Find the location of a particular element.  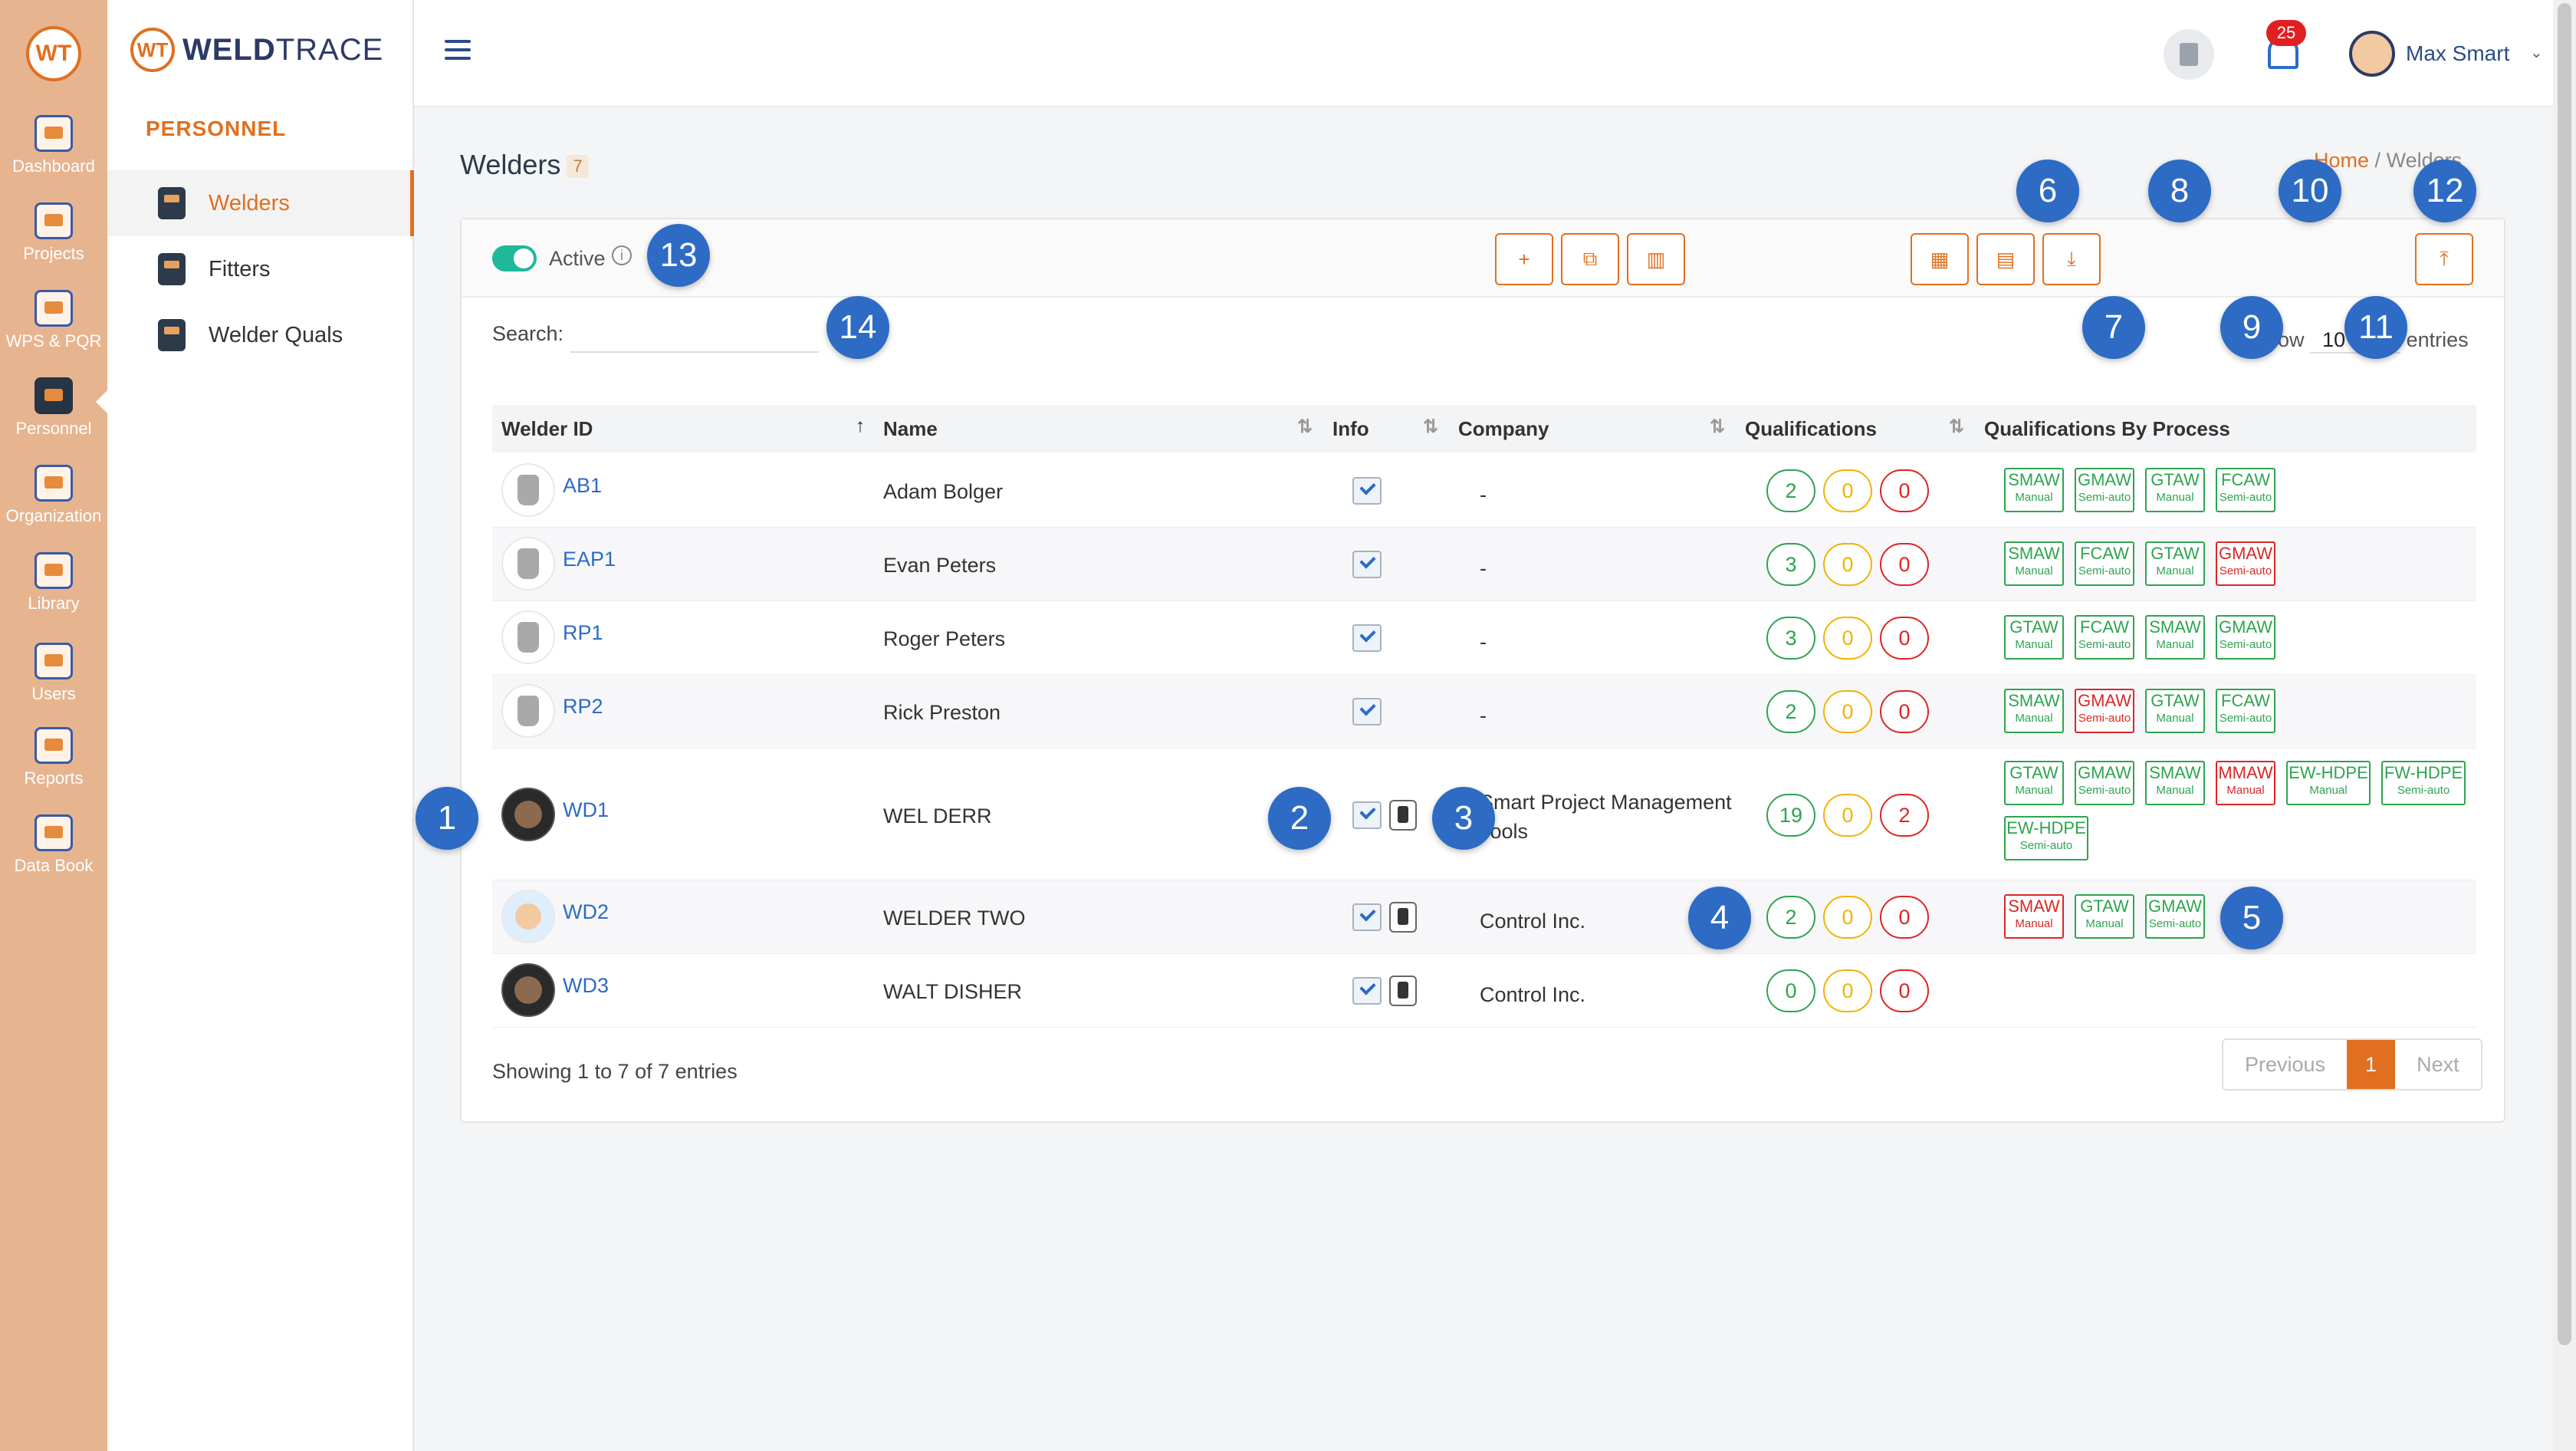

sort-asc-icon: ↑ is located at coordinates (860, 426).